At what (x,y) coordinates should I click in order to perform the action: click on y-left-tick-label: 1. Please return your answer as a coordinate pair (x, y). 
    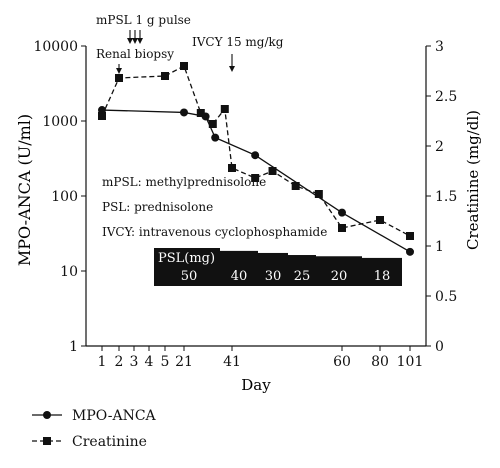
    Looking at the image, I should click on (73, 347).